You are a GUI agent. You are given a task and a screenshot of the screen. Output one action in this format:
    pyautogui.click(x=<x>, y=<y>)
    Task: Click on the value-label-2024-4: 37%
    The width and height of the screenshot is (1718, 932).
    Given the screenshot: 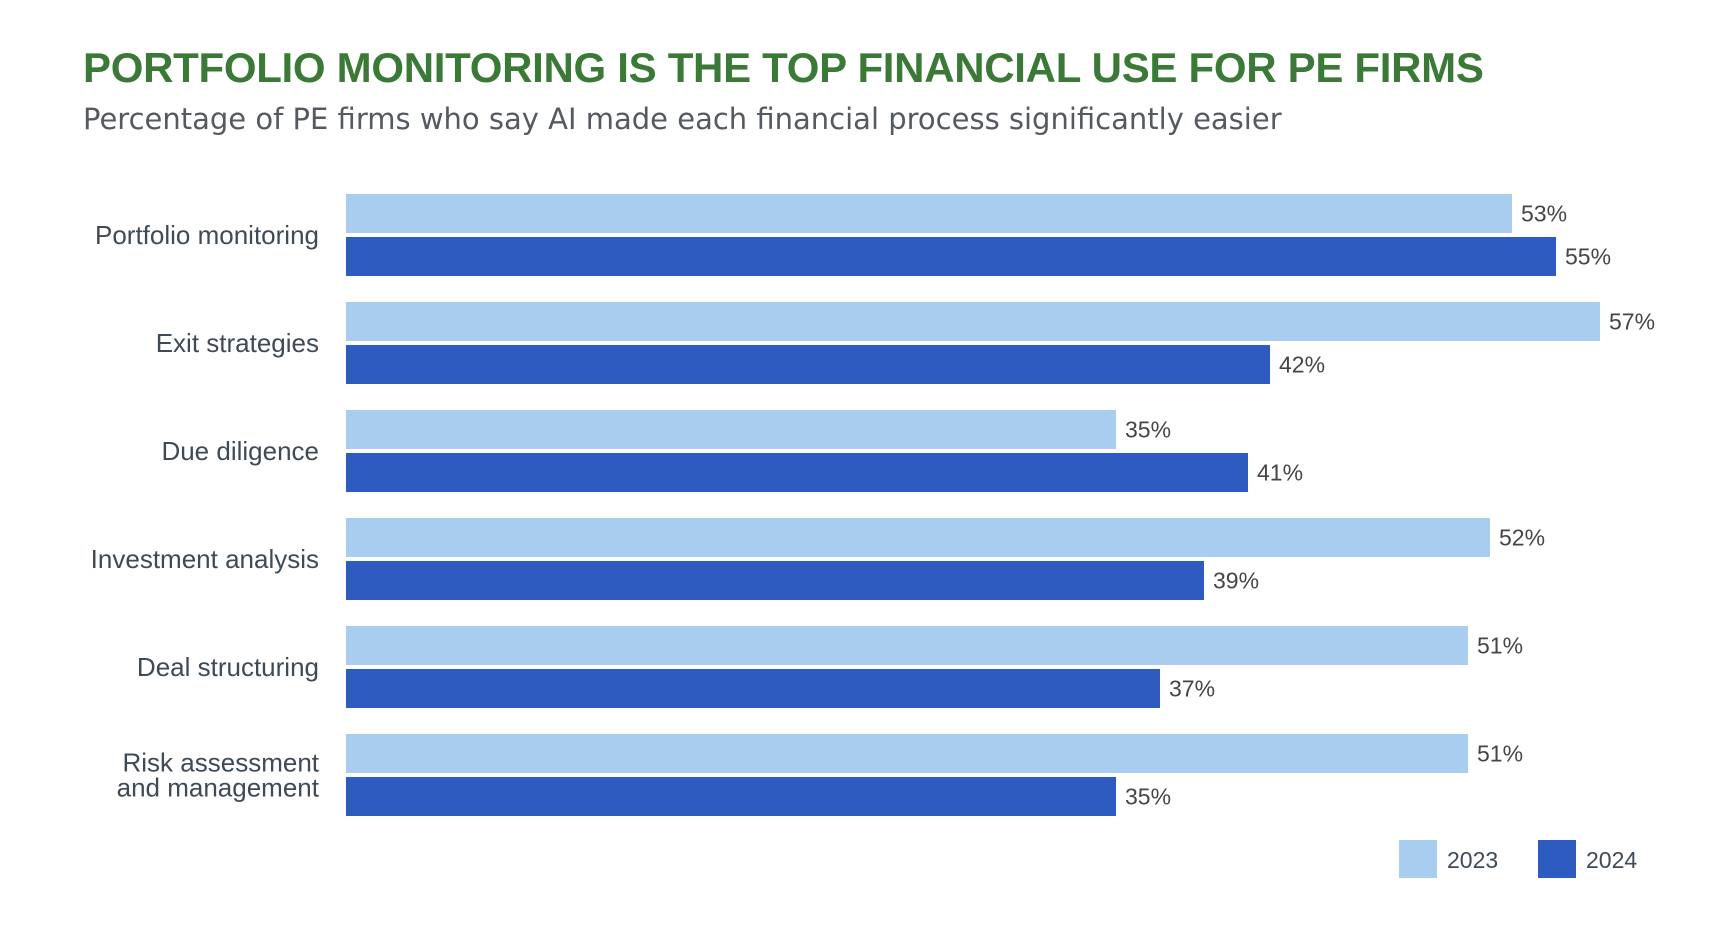 What is the action you would take?
    pyautogui.click(x=1192, y=689)
    